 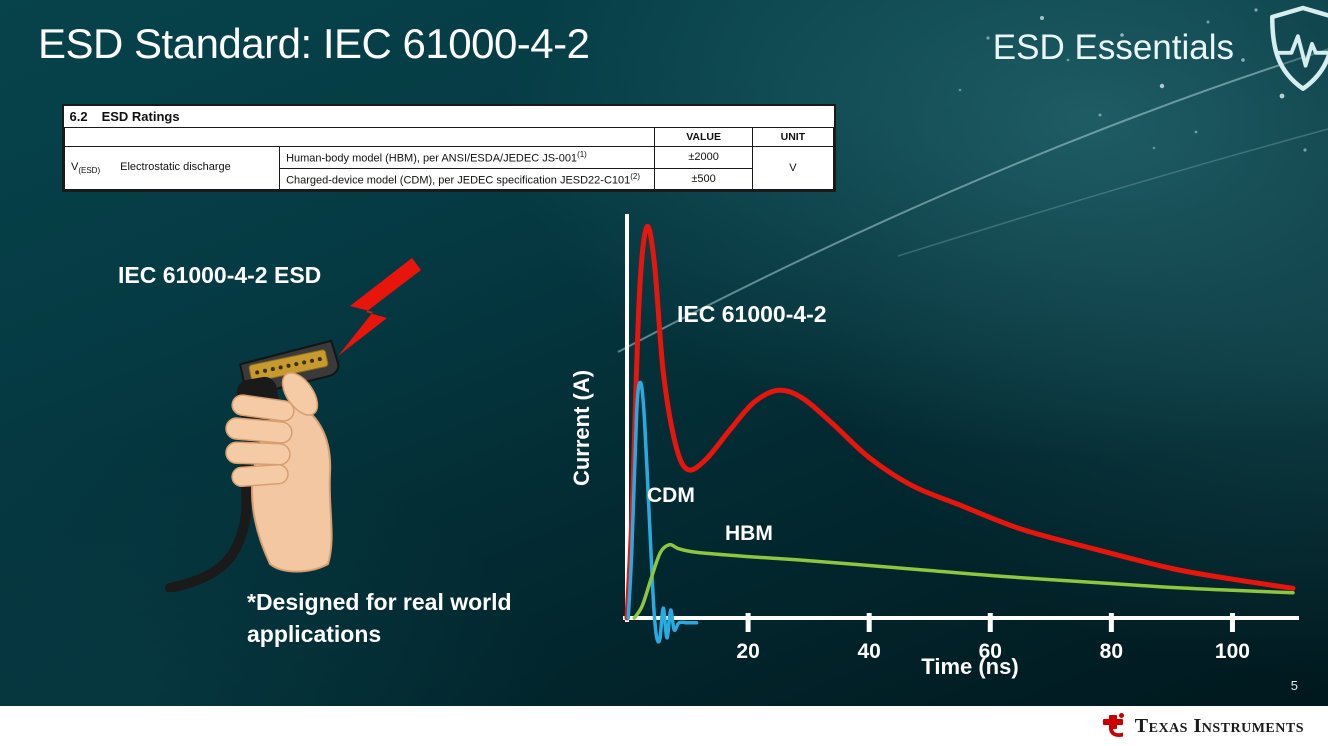 I want to click on header-empty-cell, so click(x=359, y=137).